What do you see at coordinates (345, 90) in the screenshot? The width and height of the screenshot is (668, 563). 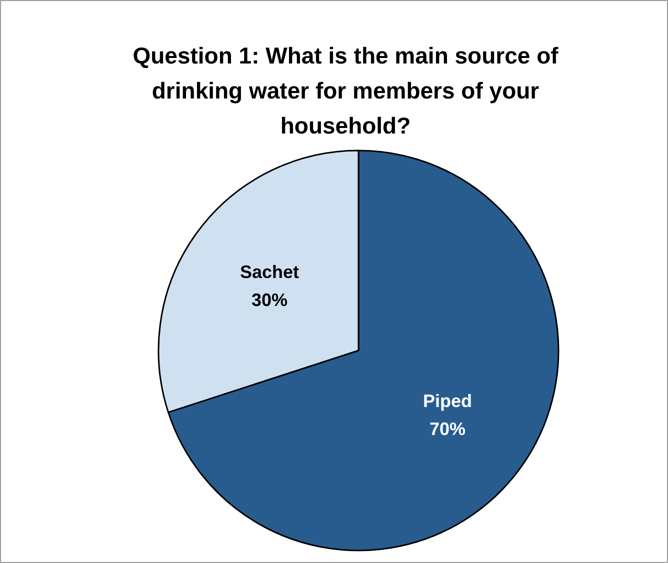 I see `chart-title: Question 1: What is the main source of drinking water for members of your household?` at bounding box center [345, 90].